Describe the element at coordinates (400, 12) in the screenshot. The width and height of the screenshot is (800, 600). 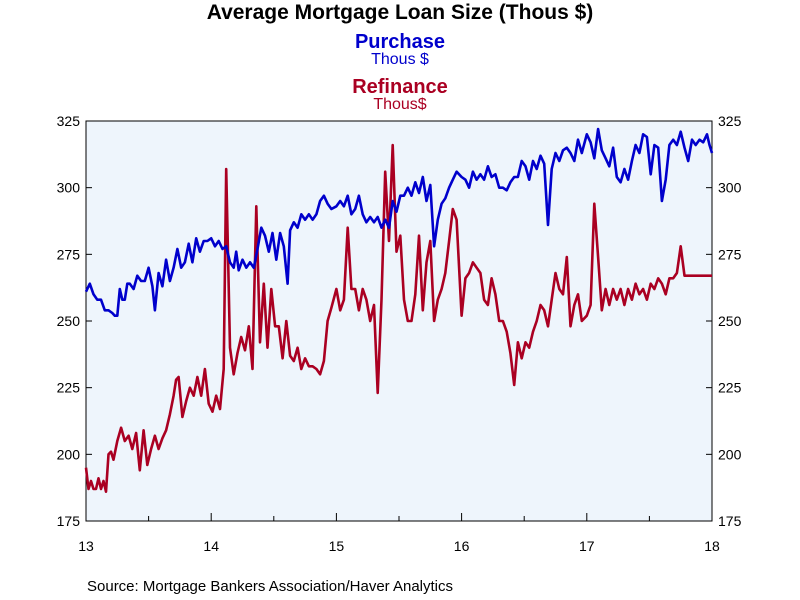
I see `chart-title: Average Mortgage Loan Size (Thous $)` at that location.